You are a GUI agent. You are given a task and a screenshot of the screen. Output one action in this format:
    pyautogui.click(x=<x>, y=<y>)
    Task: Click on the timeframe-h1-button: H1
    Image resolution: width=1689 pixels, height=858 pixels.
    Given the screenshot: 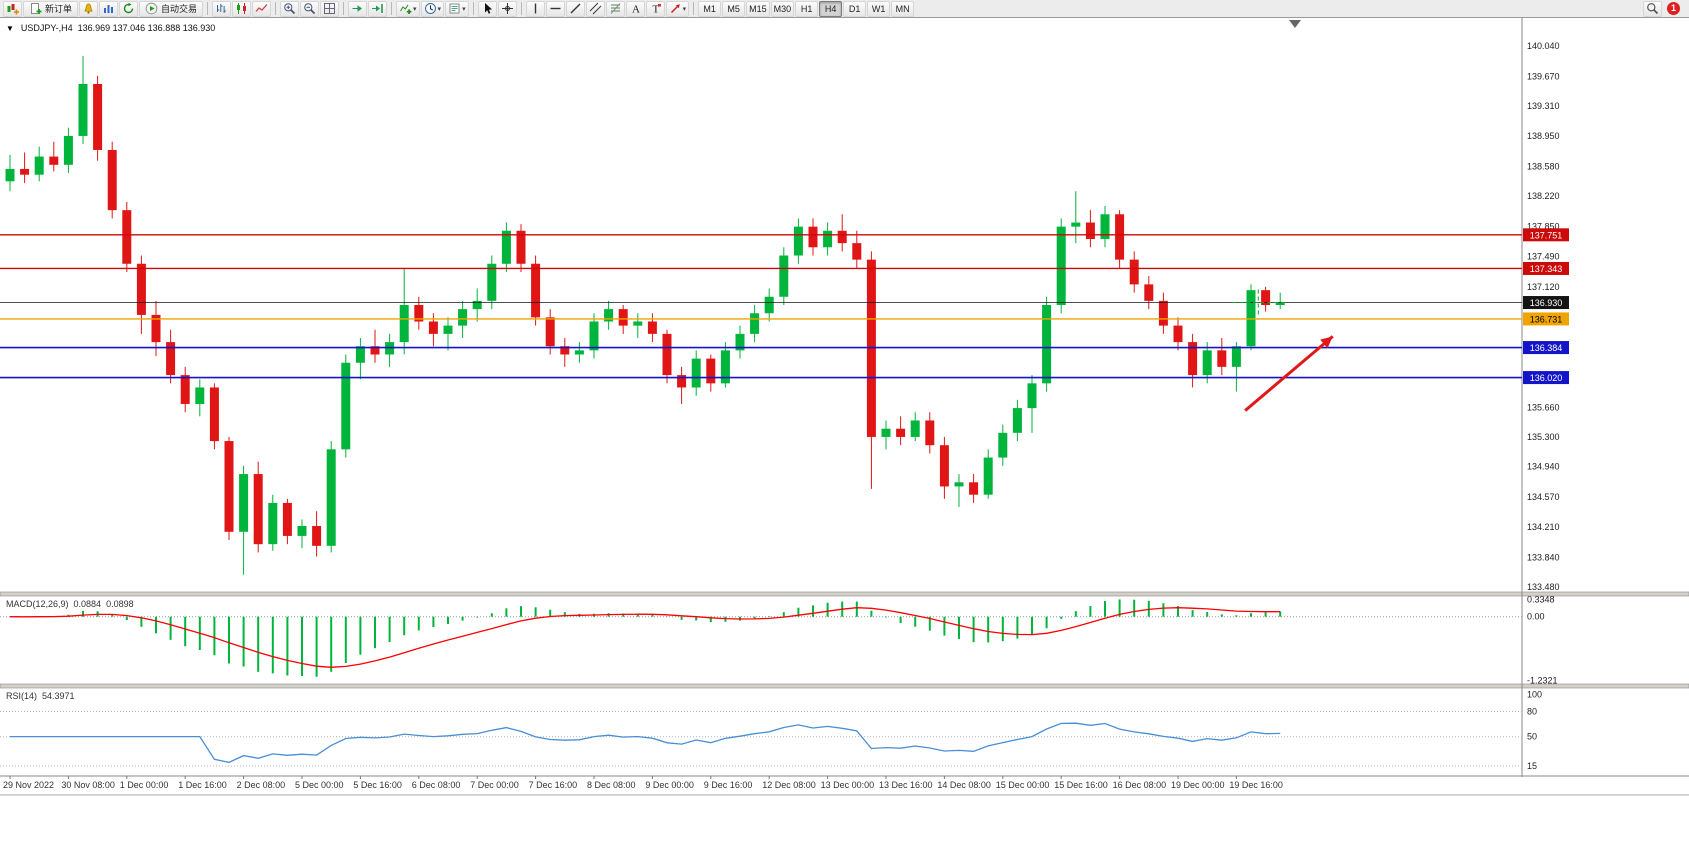 What is the action you would take?
    pyautogui.click(x=807, y=8)
    